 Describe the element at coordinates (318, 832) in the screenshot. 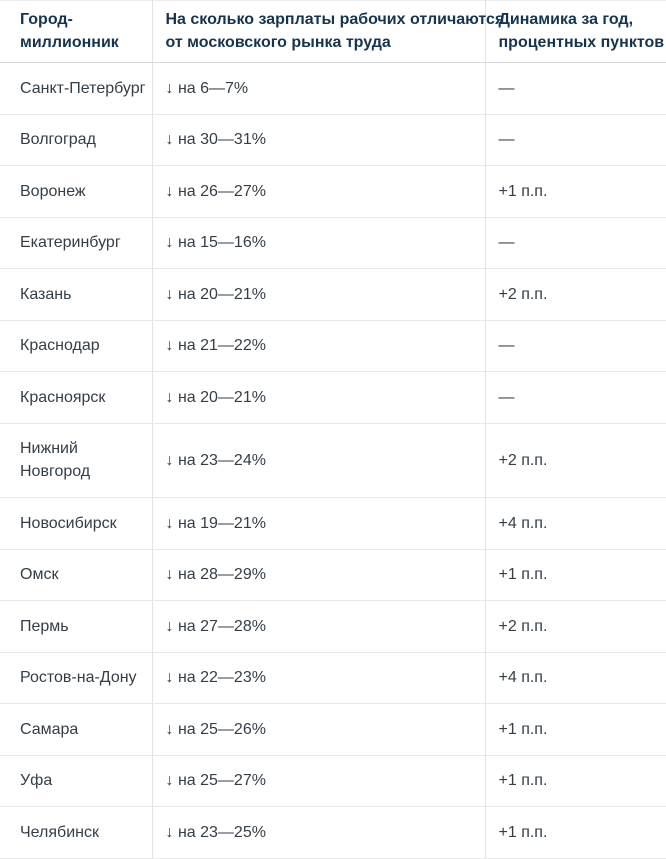

I see `salary-diff-cell: ↓ на 23—25%` at that location.